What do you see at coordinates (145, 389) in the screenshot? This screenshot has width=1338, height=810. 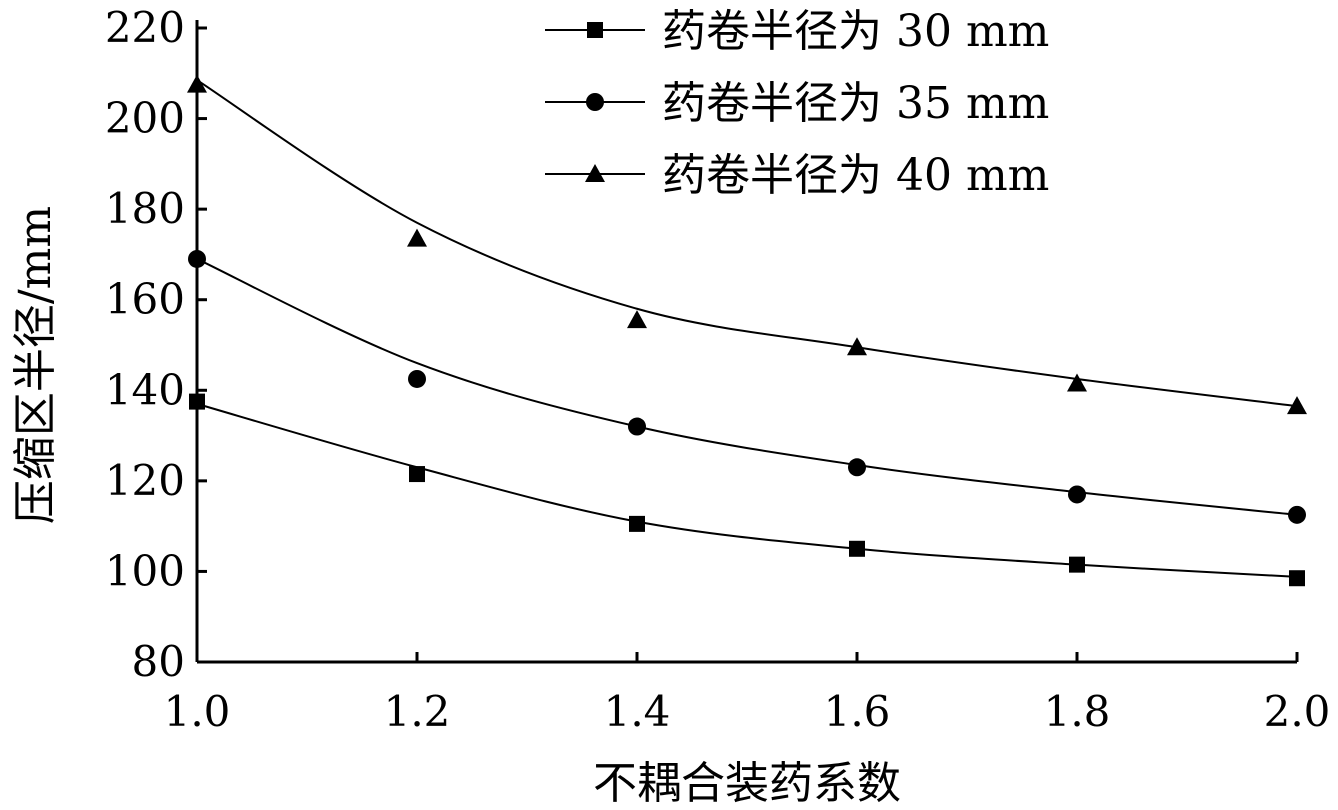 I see `y-tick-label: 140` at bounding box center [145, 389].